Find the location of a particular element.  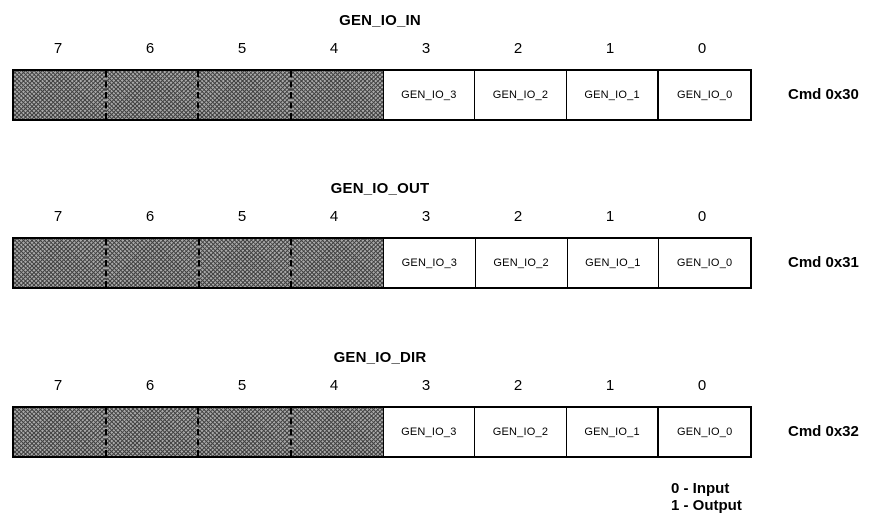

legend-input: 0 - Input is located at coordinates (700, 488).